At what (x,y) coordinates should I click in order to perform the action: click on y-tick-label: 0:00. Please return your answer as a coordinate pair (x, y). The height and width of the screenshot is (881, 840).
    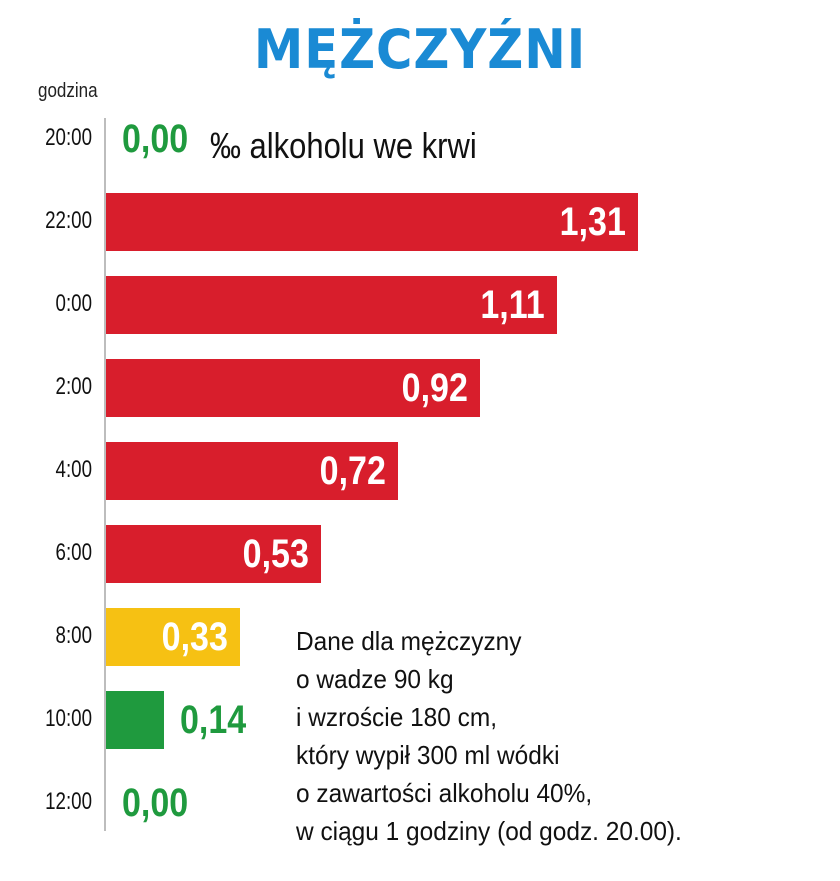
    Looking at the image, I should click on (73, 303).